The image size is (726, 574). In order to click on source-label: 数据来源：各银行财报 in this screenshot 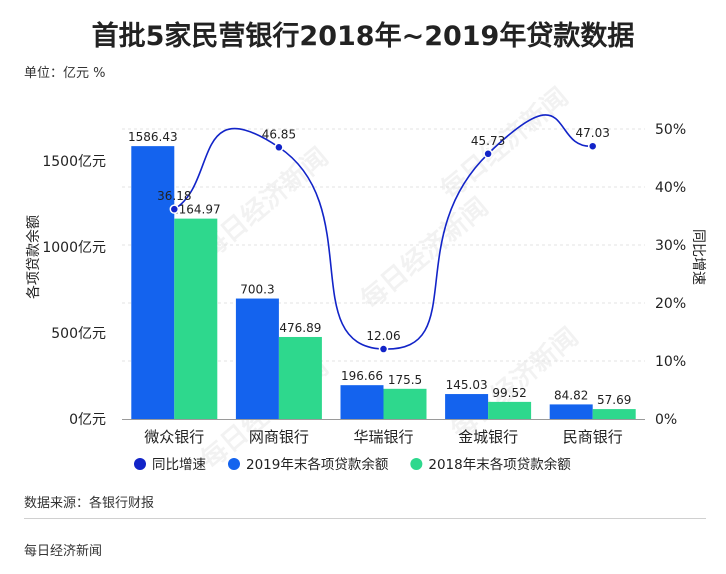, I will do `click(89, 503)`.